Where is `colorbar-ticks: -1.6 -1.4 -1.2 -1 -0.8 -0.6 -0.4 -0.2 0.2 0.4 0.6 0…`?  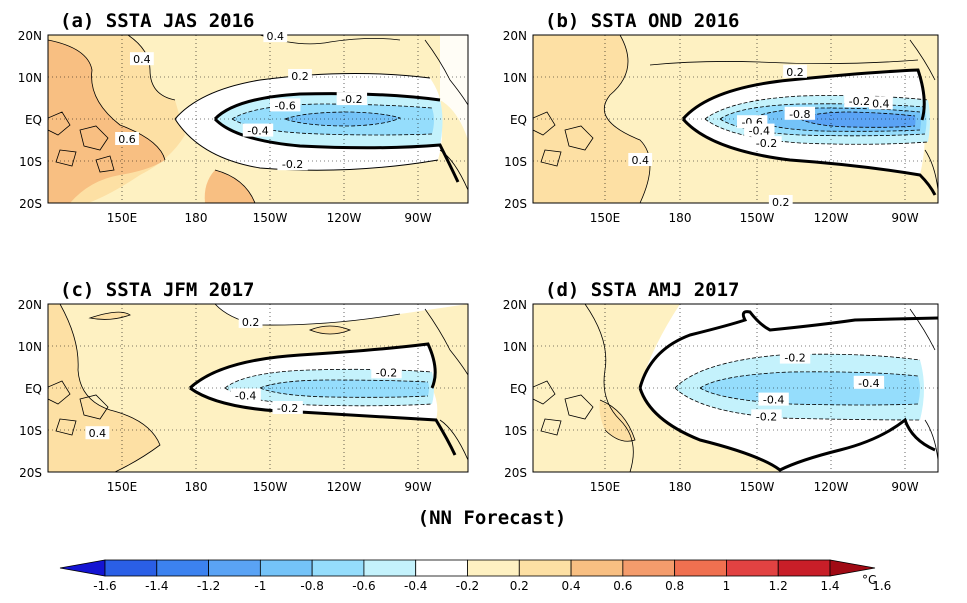 colorbar-ticks: -1.6 -1.4 -1.2 -1 -0.8 -0.6 -0.4 -0.2 0.2 0.4 0.6 0… is located at coordinates (492, 586).